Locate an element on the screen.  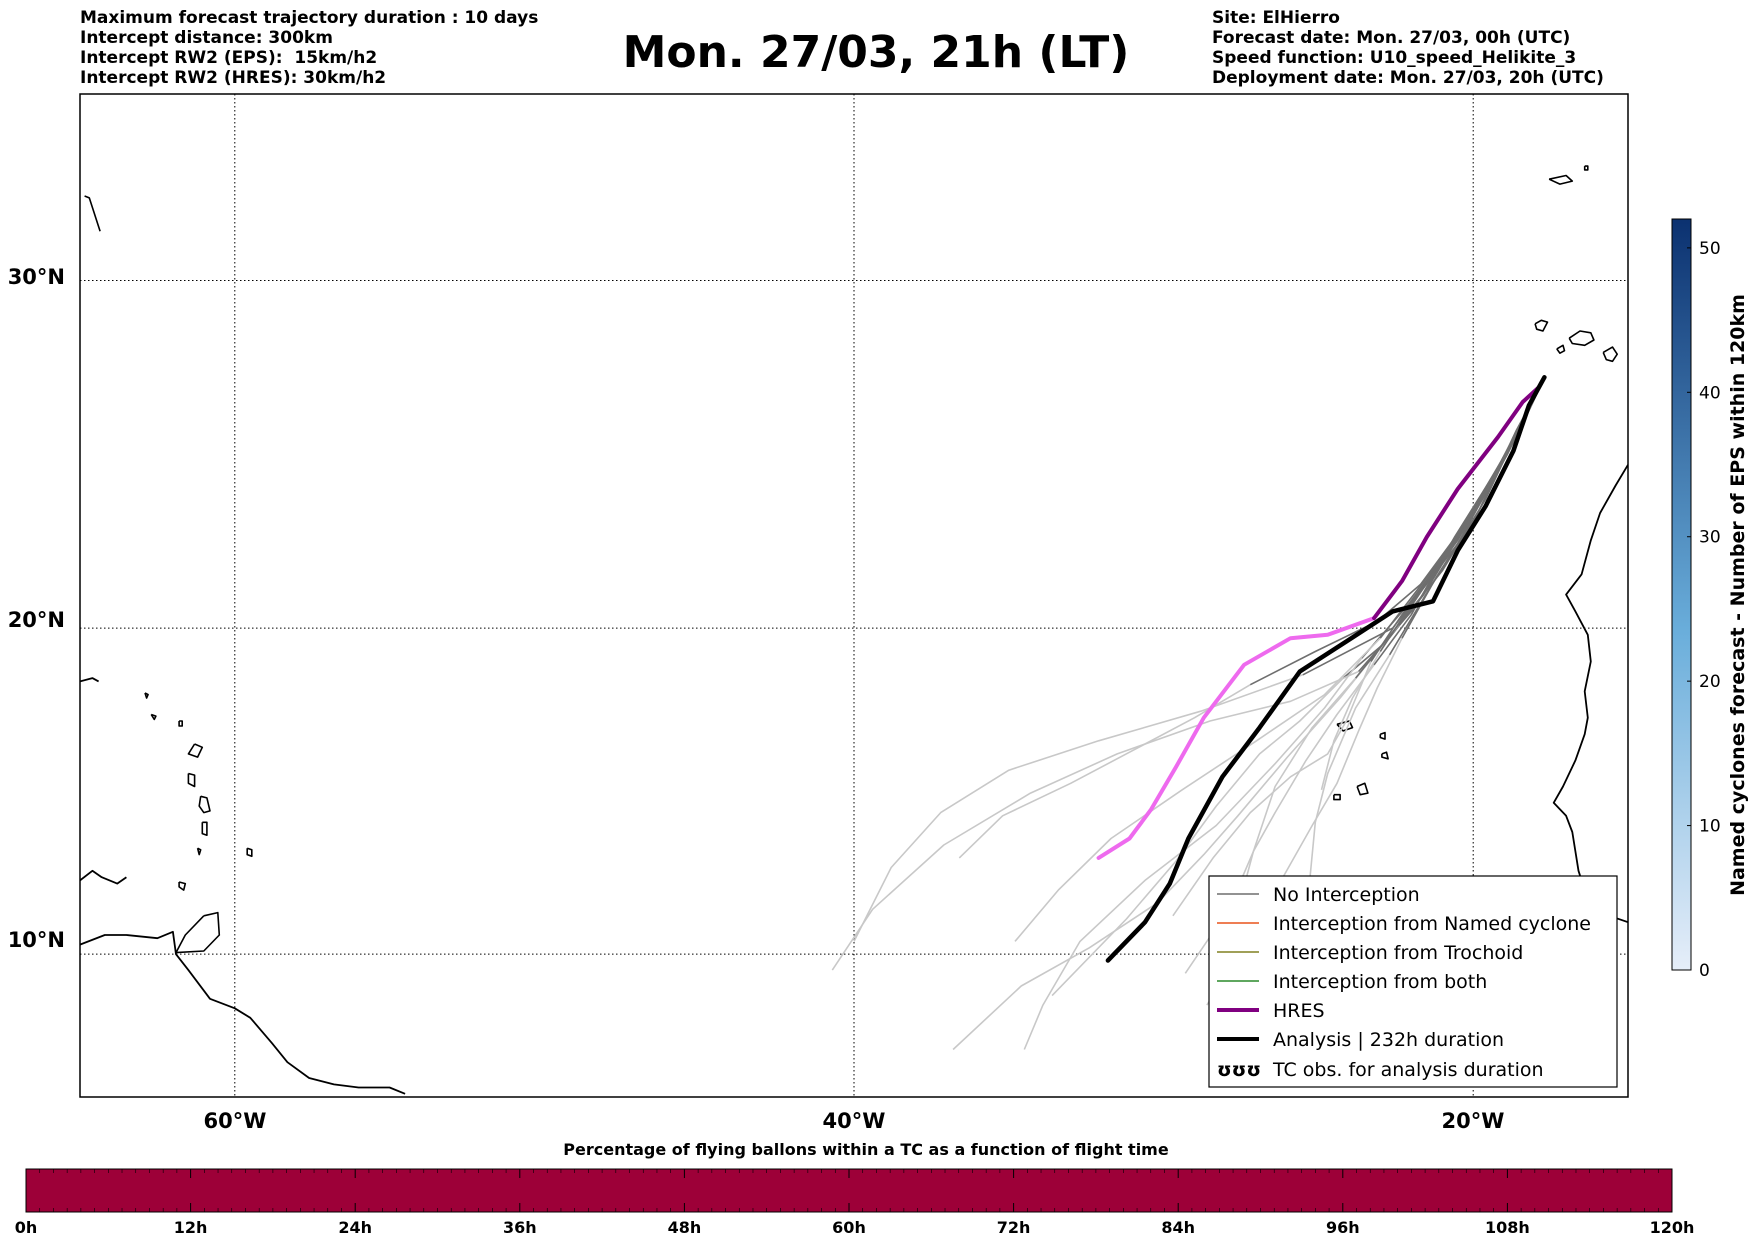
bottom-bar-tick-label: 72h is located at coordinates (1014, 1227).